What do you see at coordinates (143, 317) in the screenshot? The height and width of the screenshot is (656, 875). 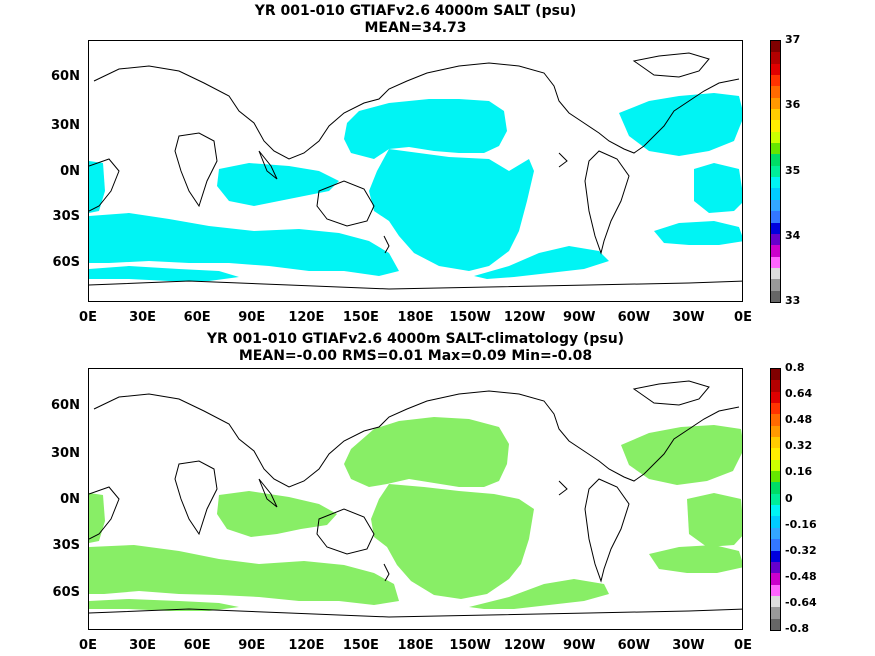 I see `panel1-lon-label: 30E` at bounding box center [143, 317].